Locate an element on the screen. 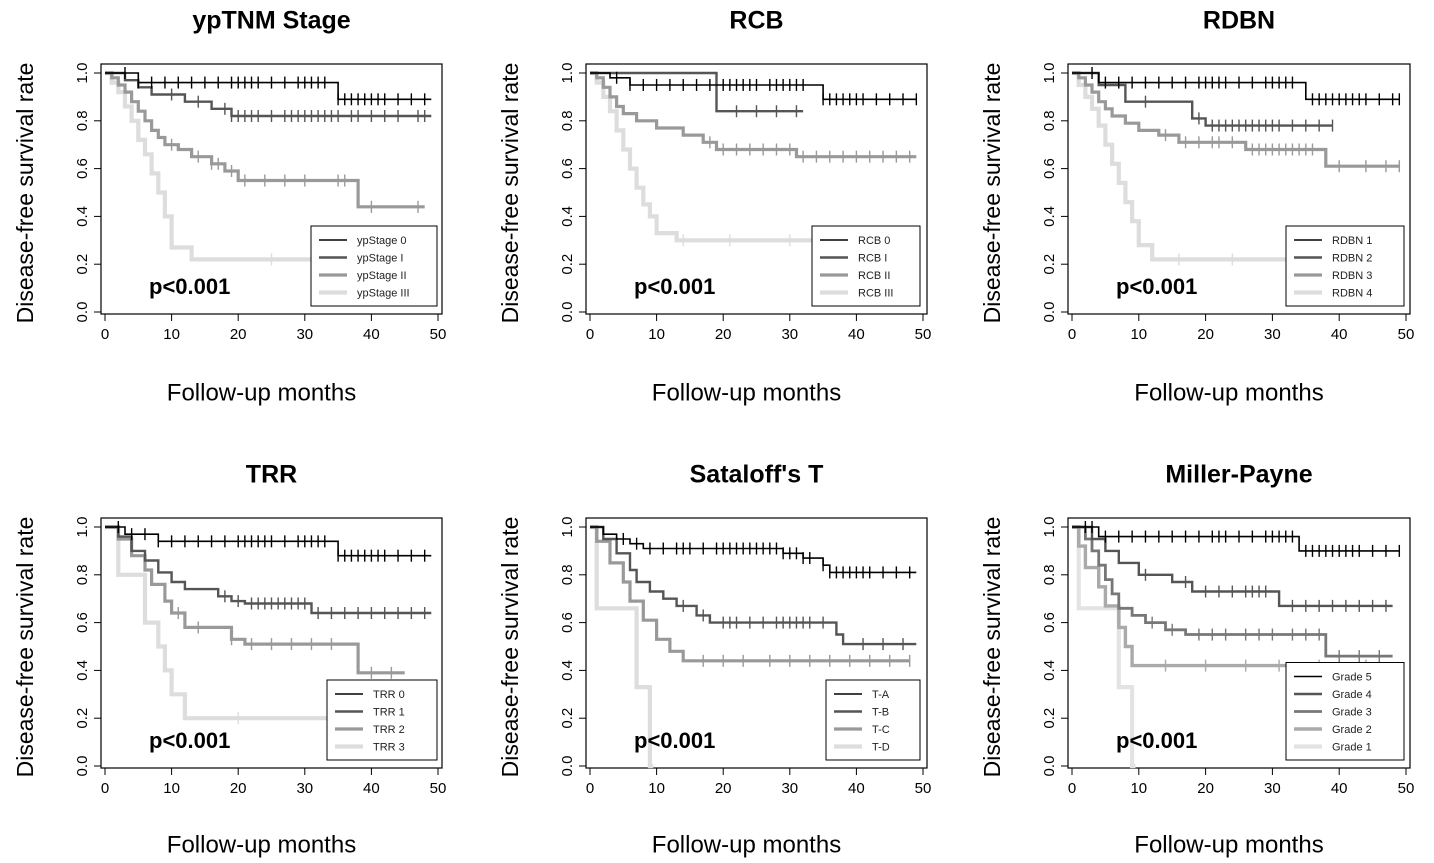  legend-label: Grade 1 is located at coordinates (1352, 748).